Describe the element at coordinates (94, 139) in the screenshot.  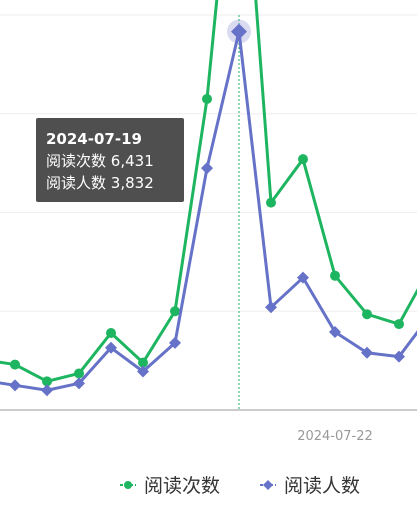
I see `tooltip-date: 2024-07-19` at that location.